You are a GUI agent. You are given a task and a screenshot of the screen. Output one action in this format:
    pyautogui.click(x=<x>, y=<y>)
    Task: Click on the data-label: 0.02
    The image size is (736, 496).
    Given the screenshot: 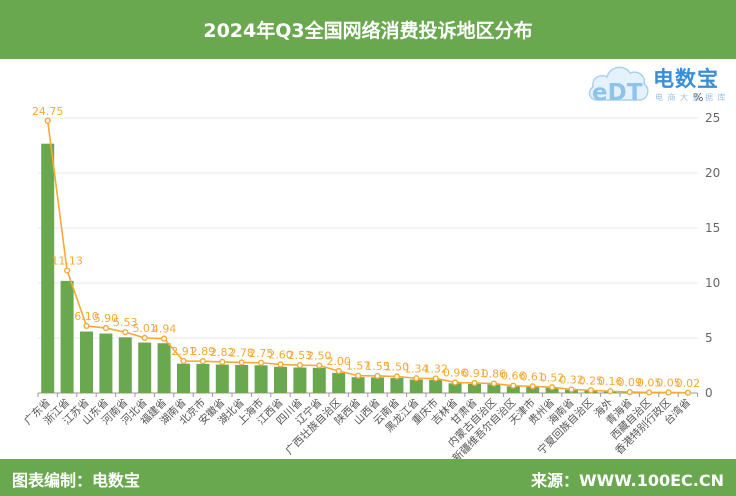 What is the action you would take?
    pyautogui.click(x=688, y=383)
    